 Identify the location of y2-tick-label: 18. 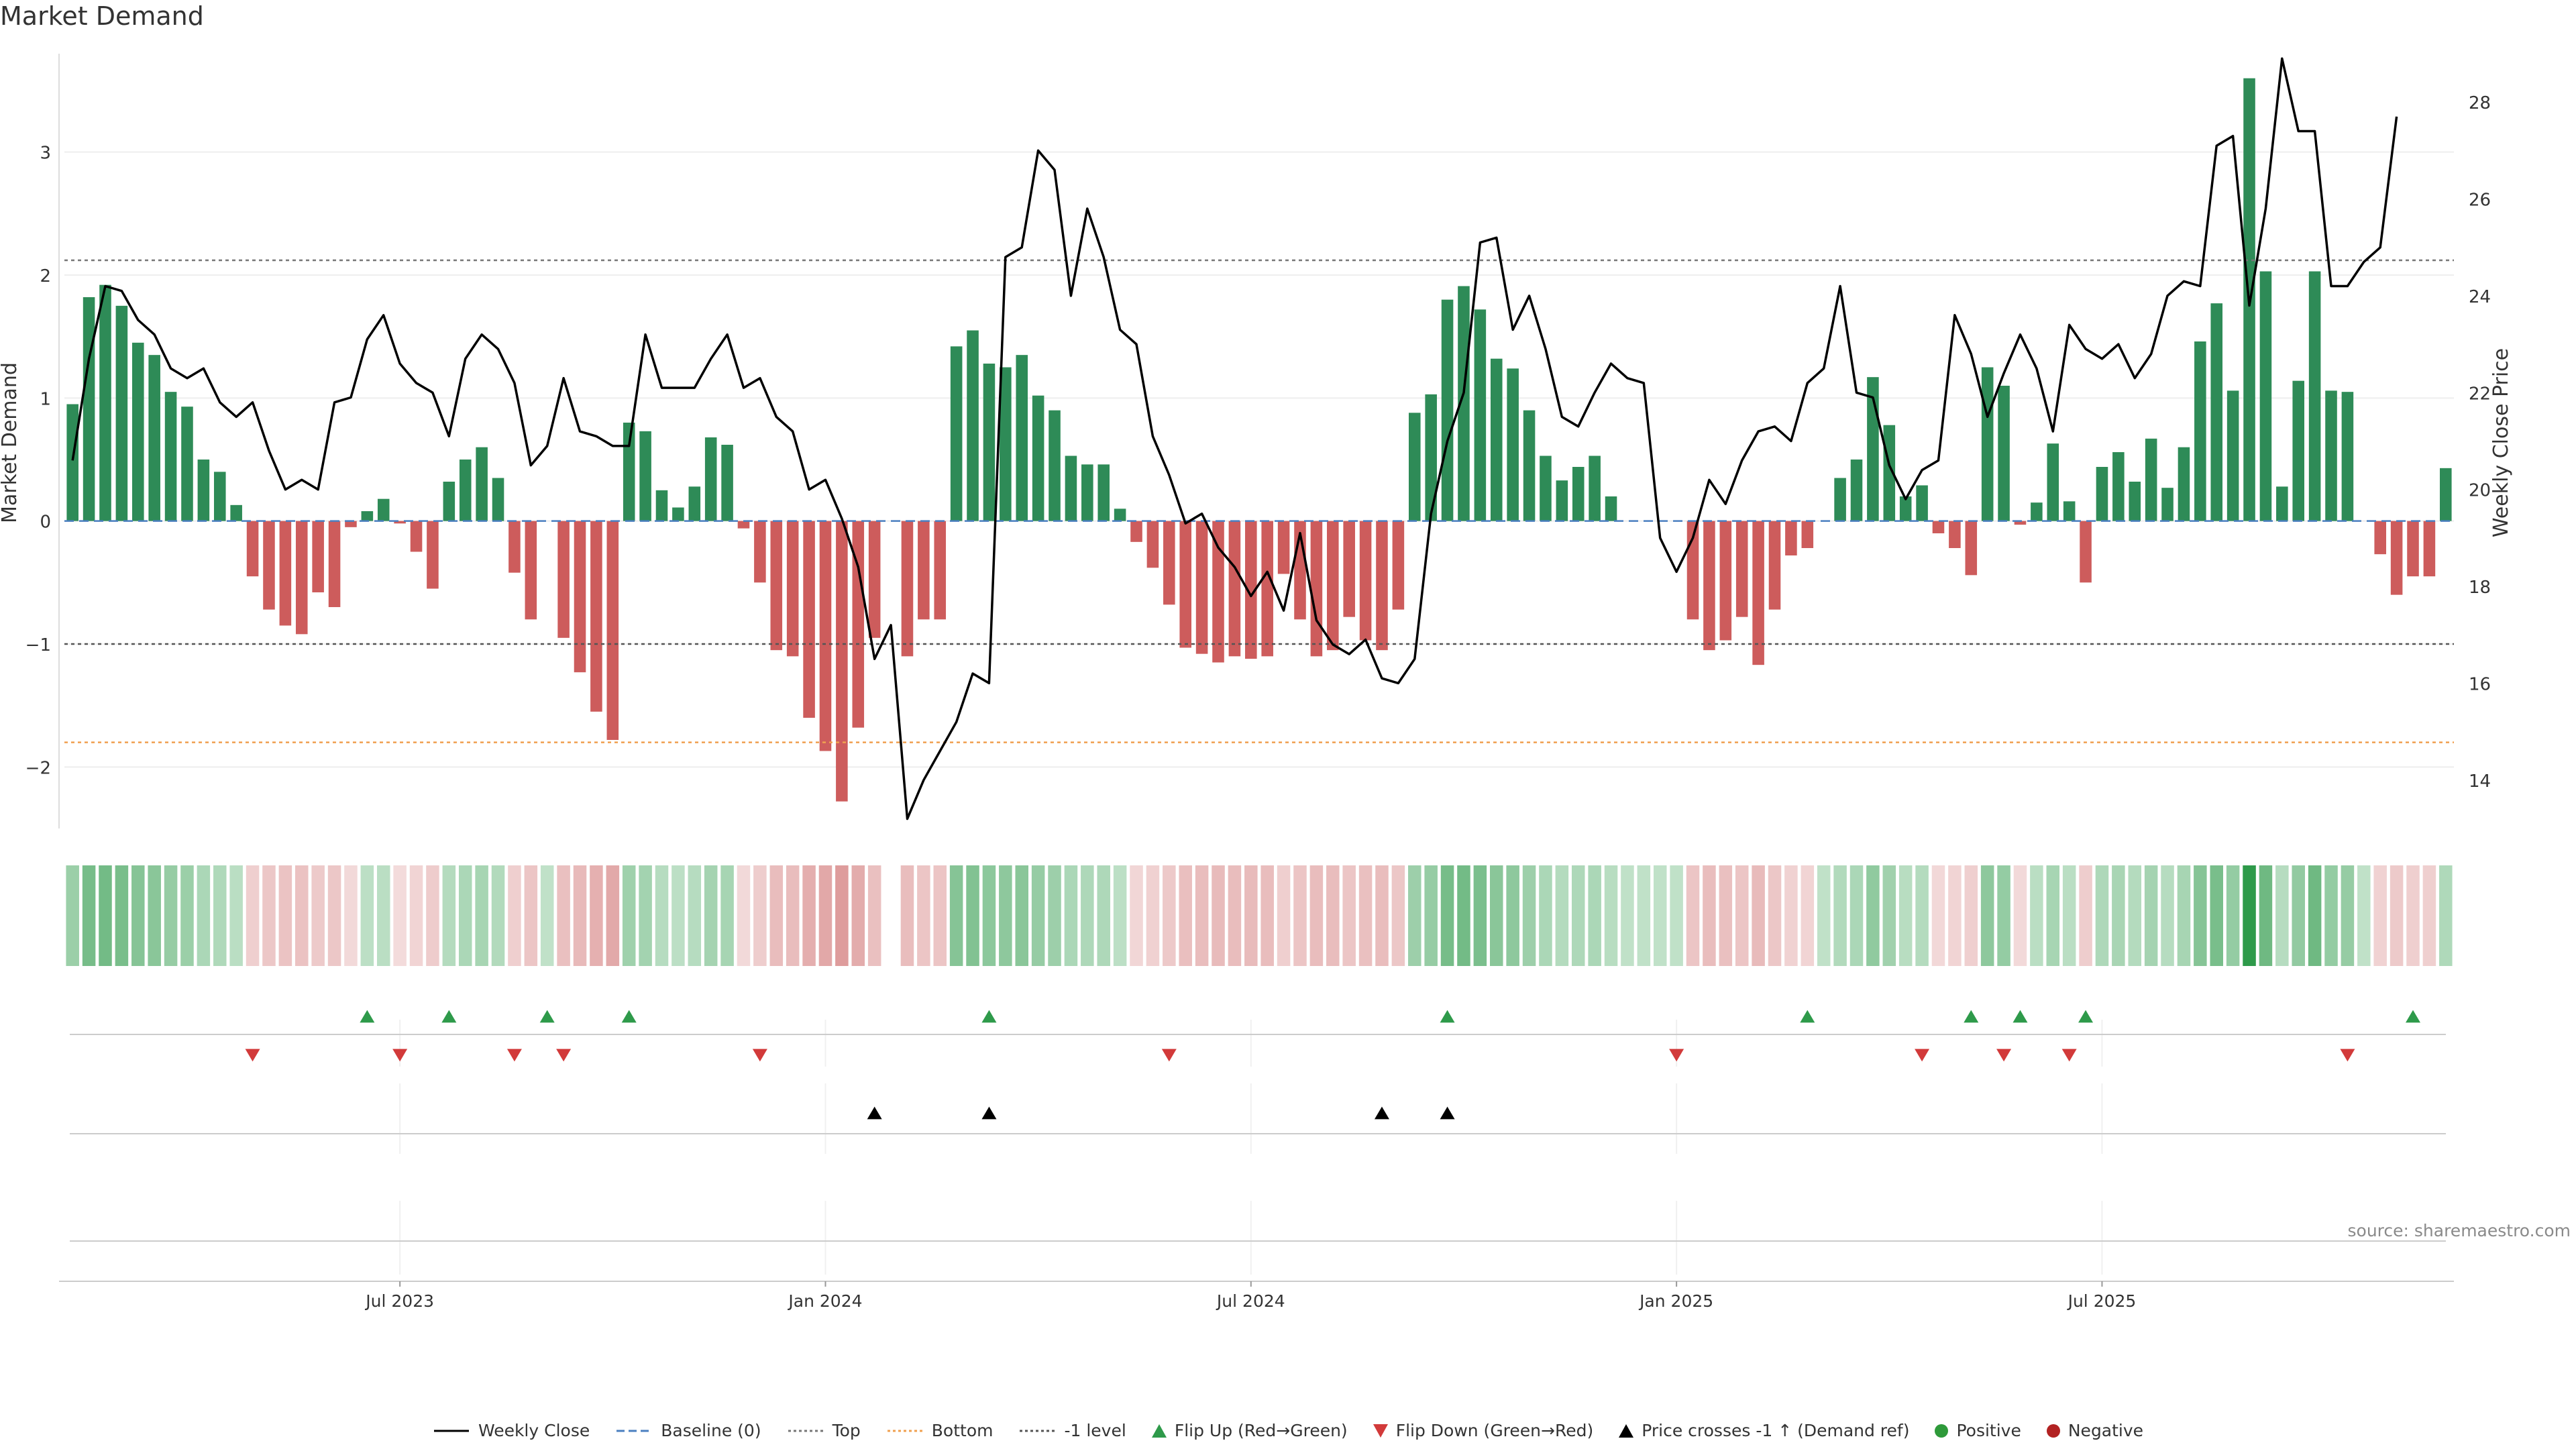
(2480, 588).